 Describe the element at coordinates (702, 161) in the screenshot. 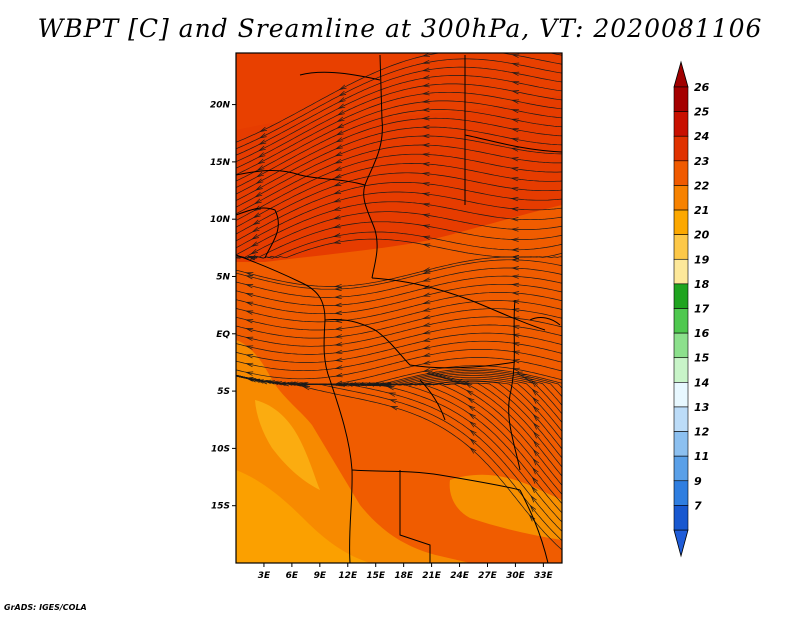

I see `colorbar-label: 23` at that location.